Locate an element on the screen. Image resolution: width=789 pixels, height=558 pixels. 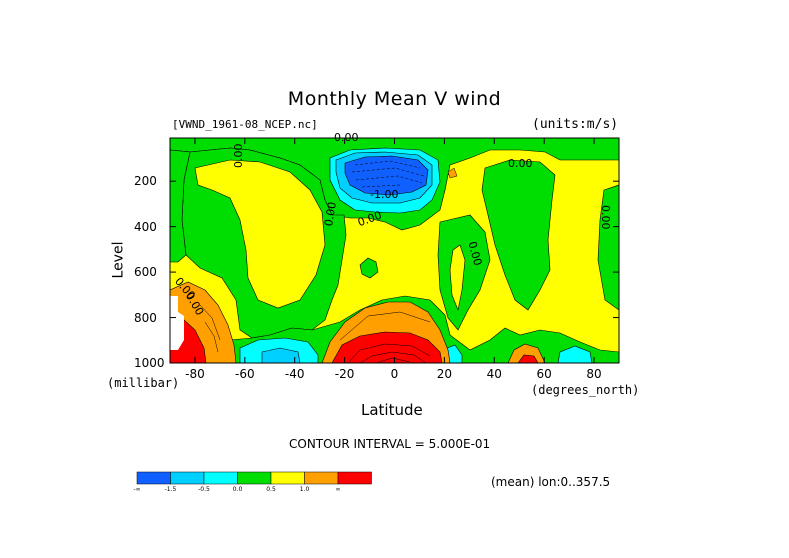
x-tick-label: 40 is located at coordinates (494, 374).